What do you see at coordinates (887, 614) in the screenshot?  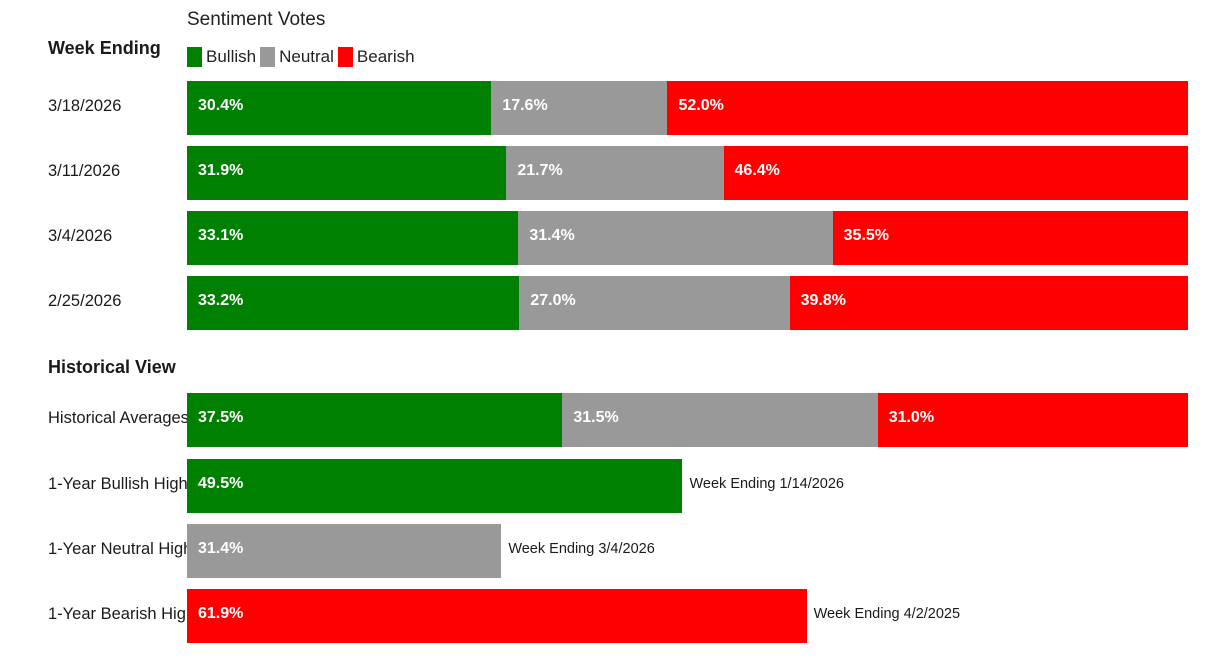 I see `bar-note: Week Ending 4/2/2025` at bounding box center [887, 614].